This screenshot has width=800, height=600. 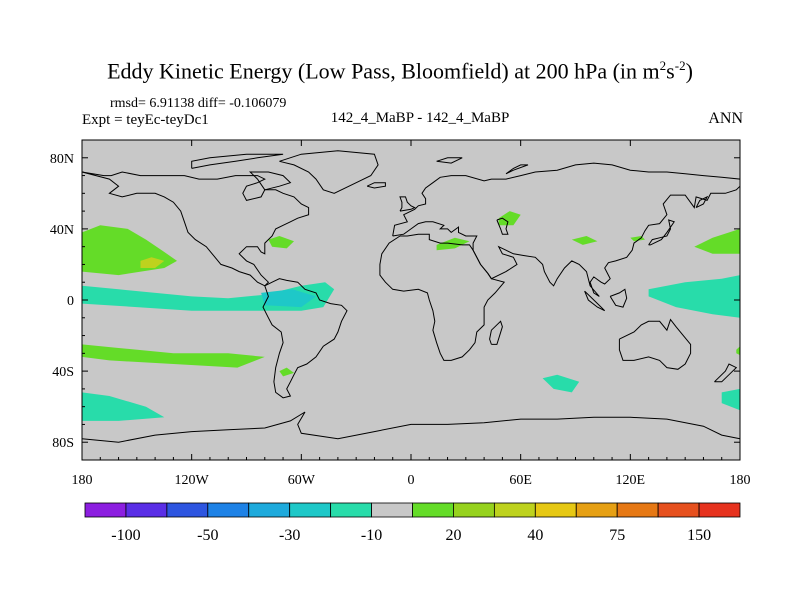 What do you see at coordinates (289, 535) in the screenshot?
I see `colorbar-label: -30` at bounding box center [289, 535].